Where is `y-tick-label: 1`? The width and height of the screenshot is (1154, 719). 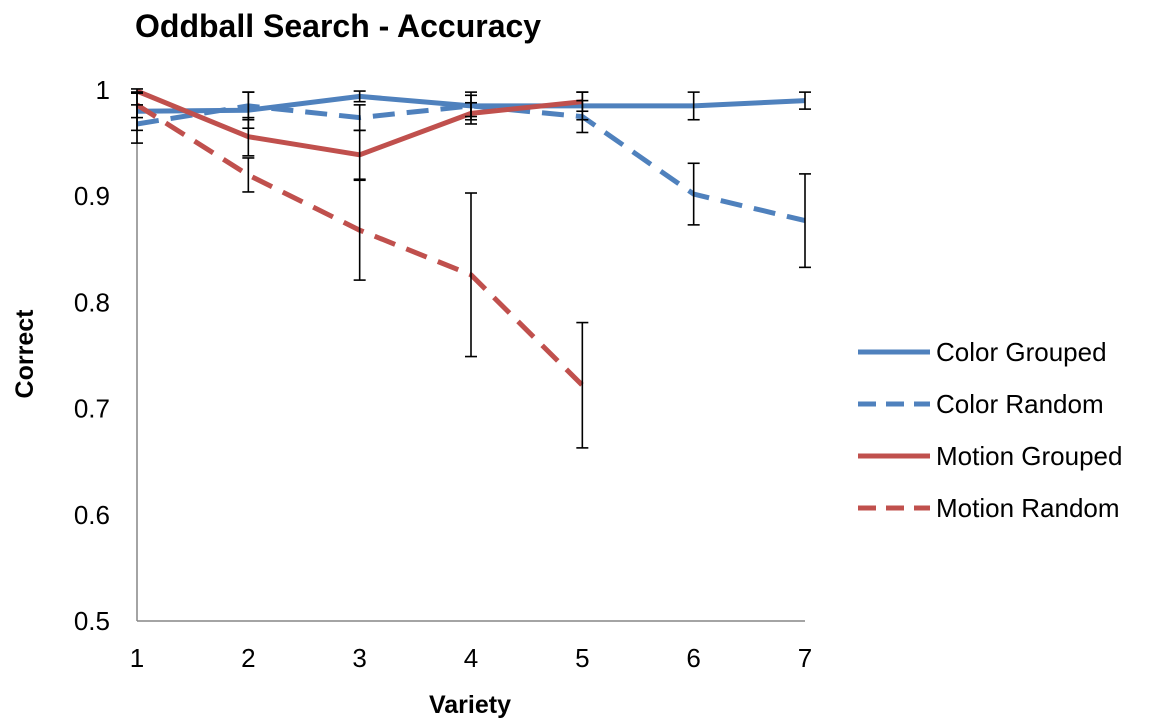 y-tick-label: 1 is located at coordinates (103, 90).